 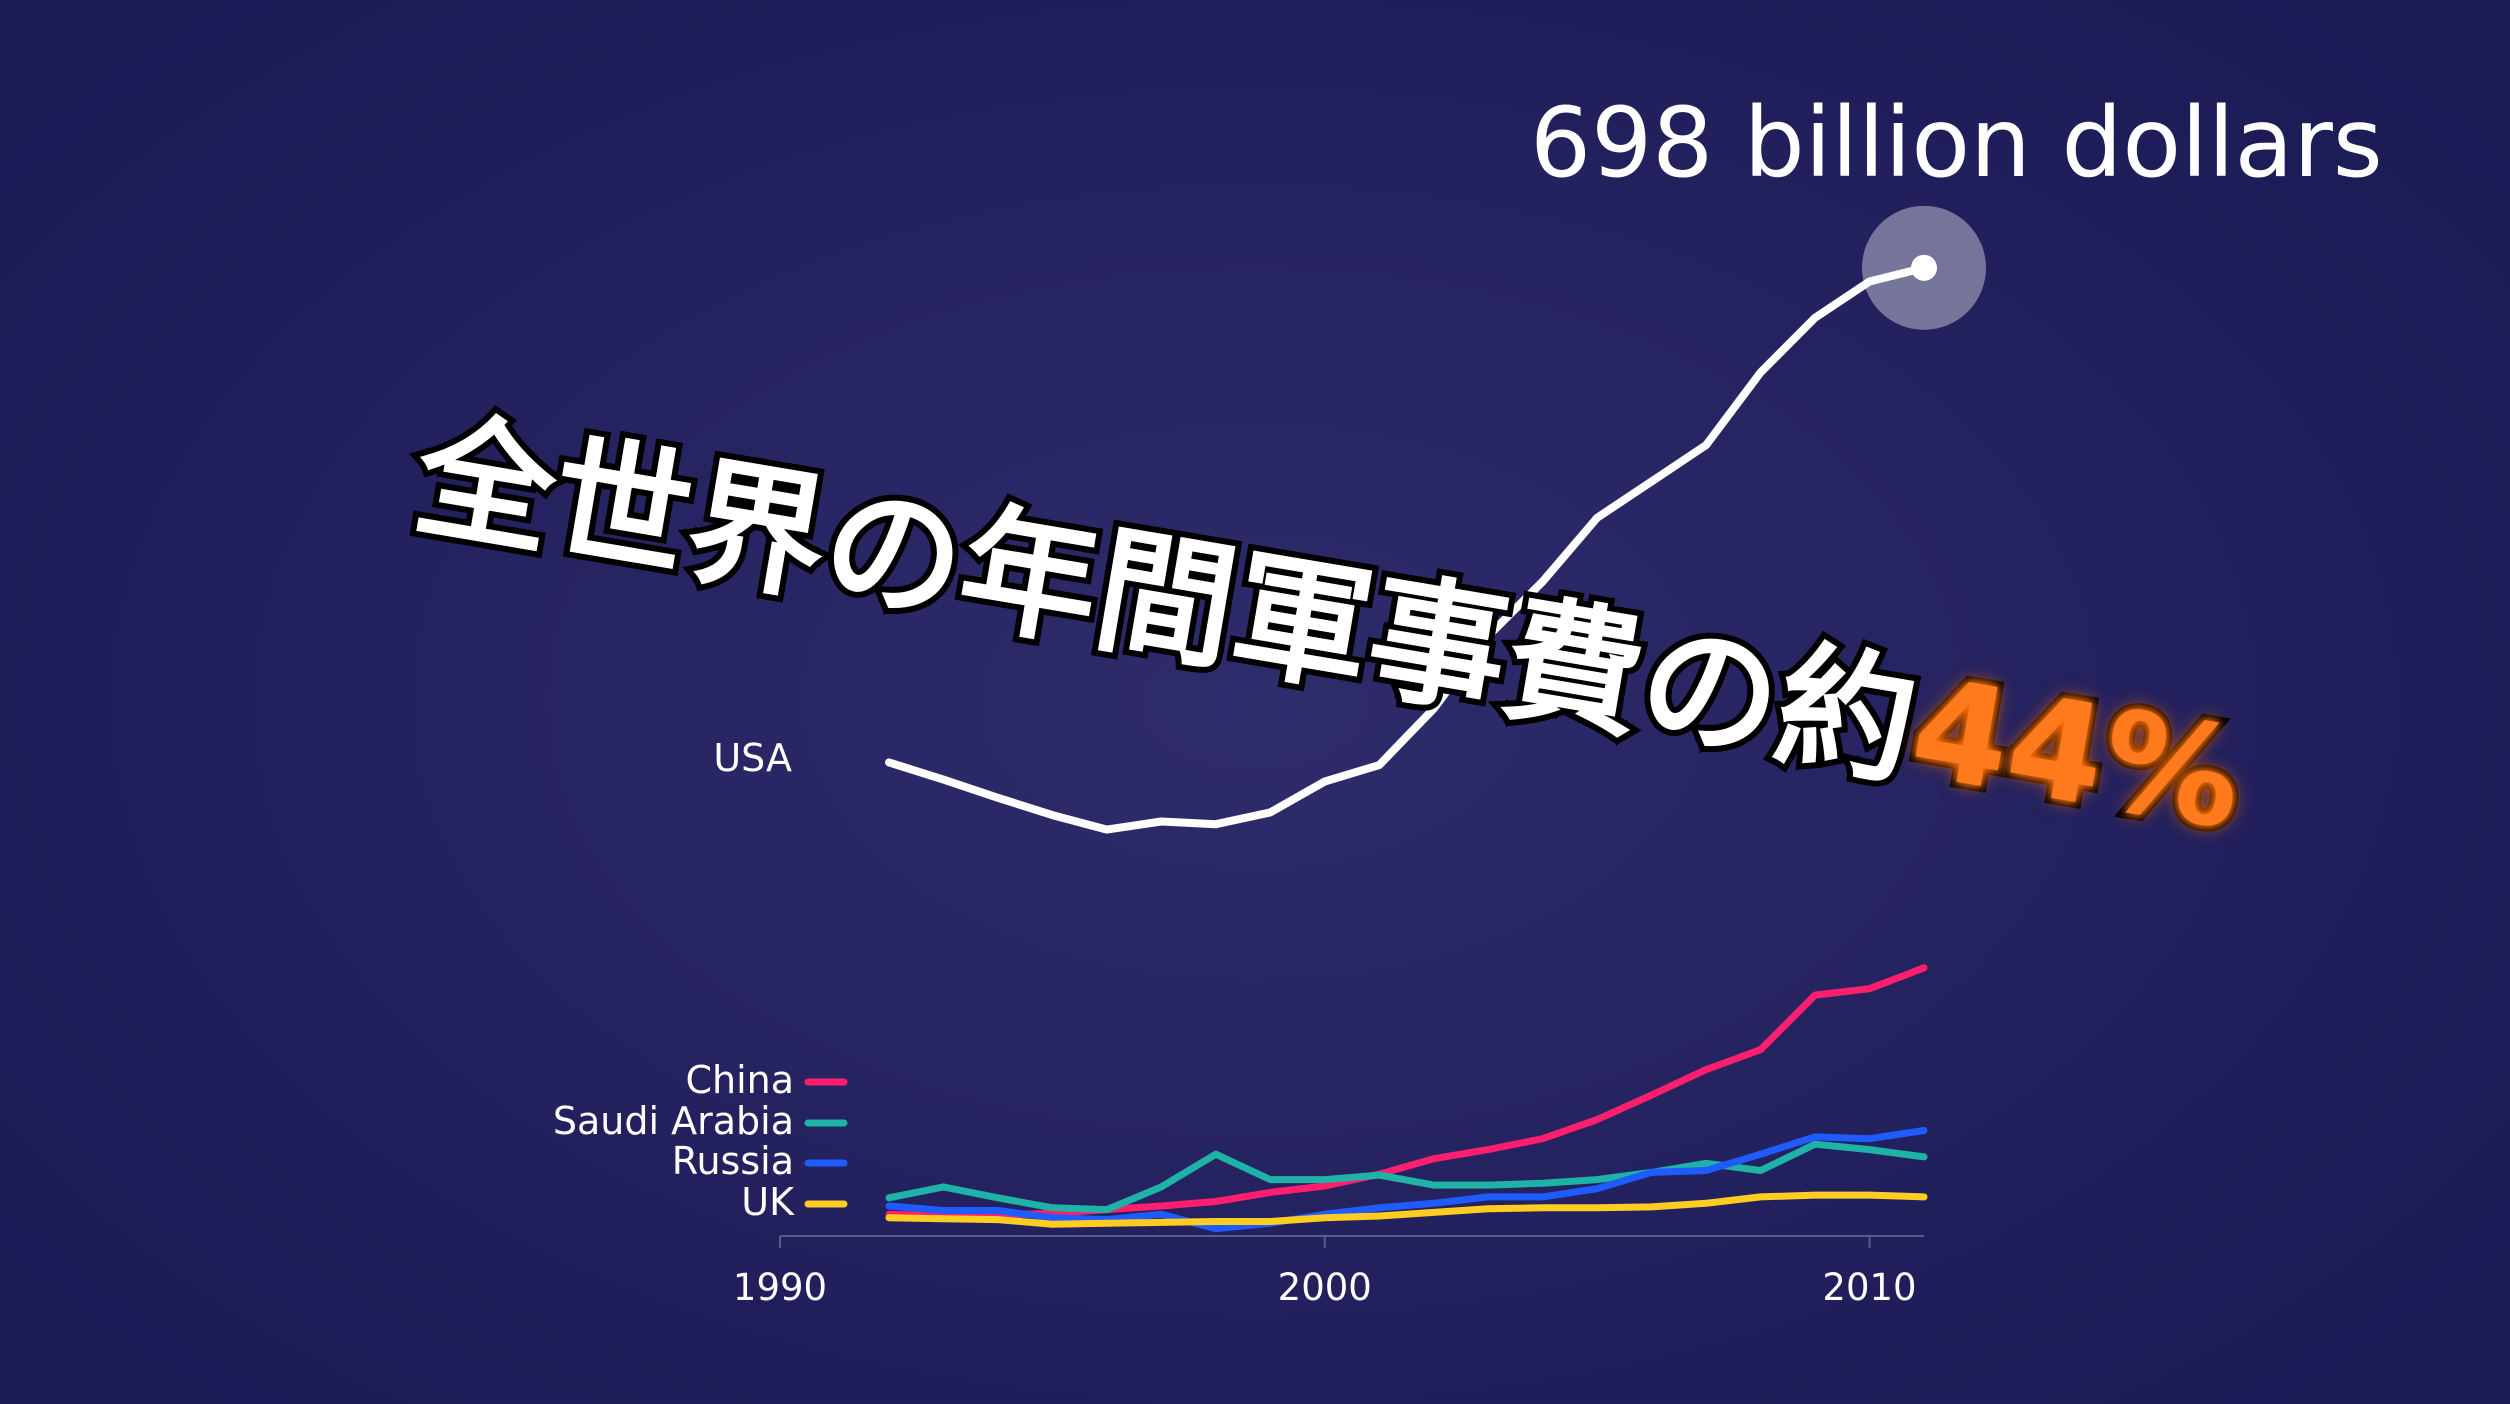 I want to click on highlight-point, so click(x=1924, y=267).